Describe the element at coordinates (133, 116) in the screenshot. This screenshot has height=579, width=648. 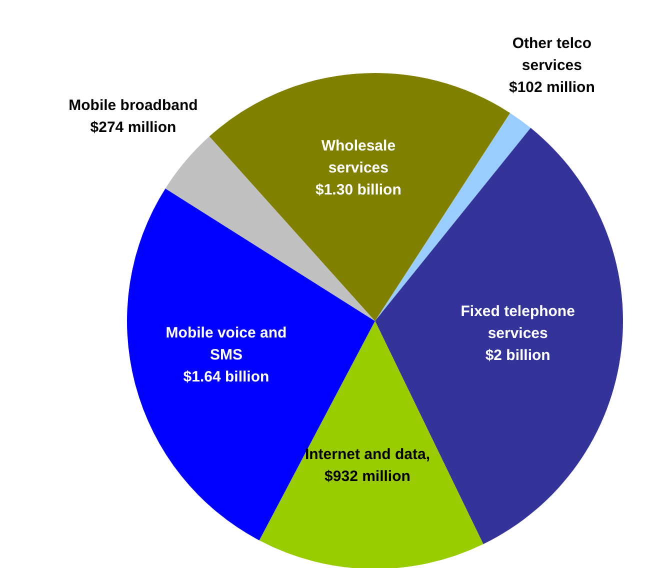
I see `slice-label: Mobile broadband $274 million` at that location.